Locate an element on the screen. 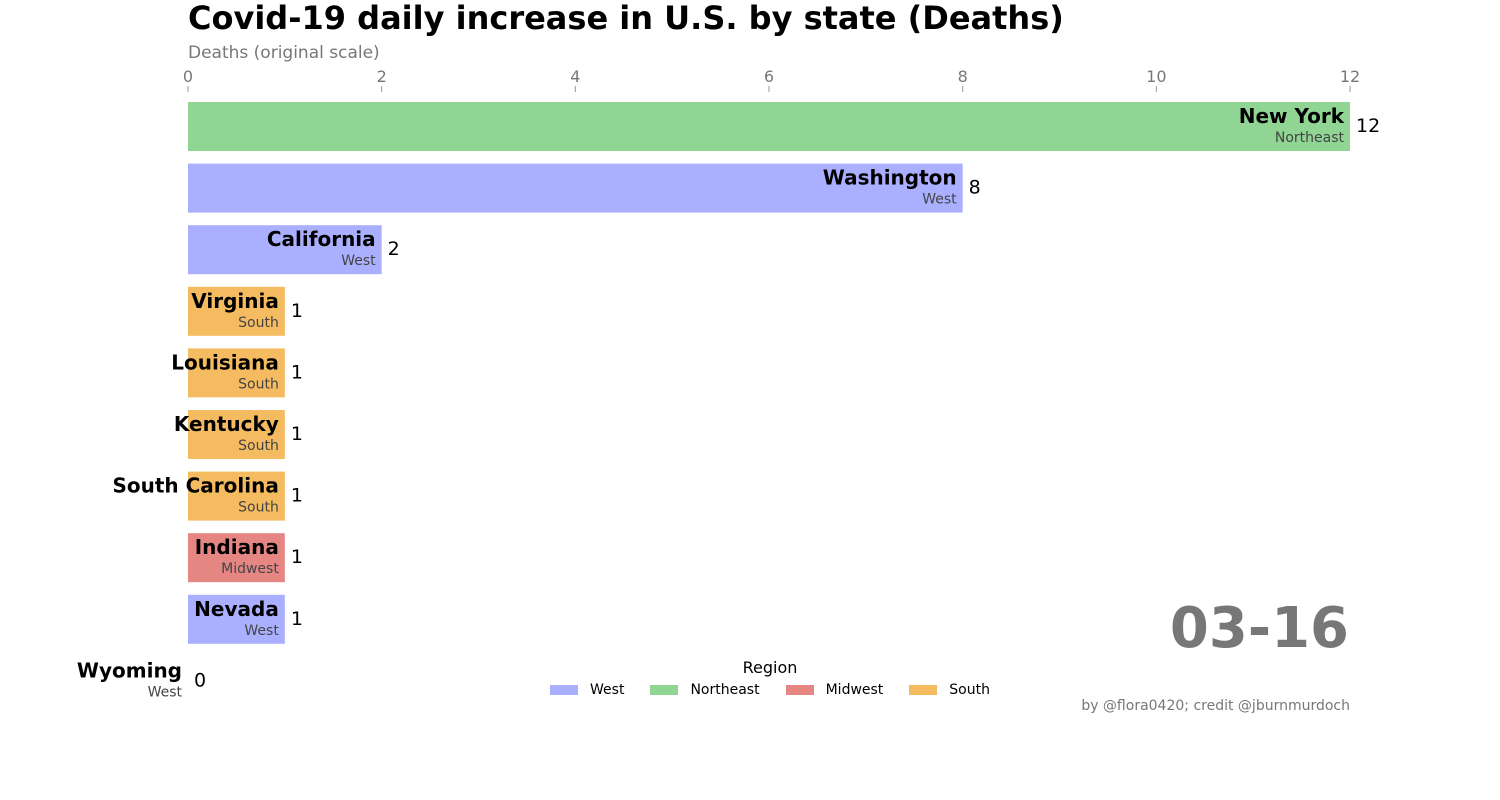  bar-value-label: 2 is located at coordinates (394, 249).